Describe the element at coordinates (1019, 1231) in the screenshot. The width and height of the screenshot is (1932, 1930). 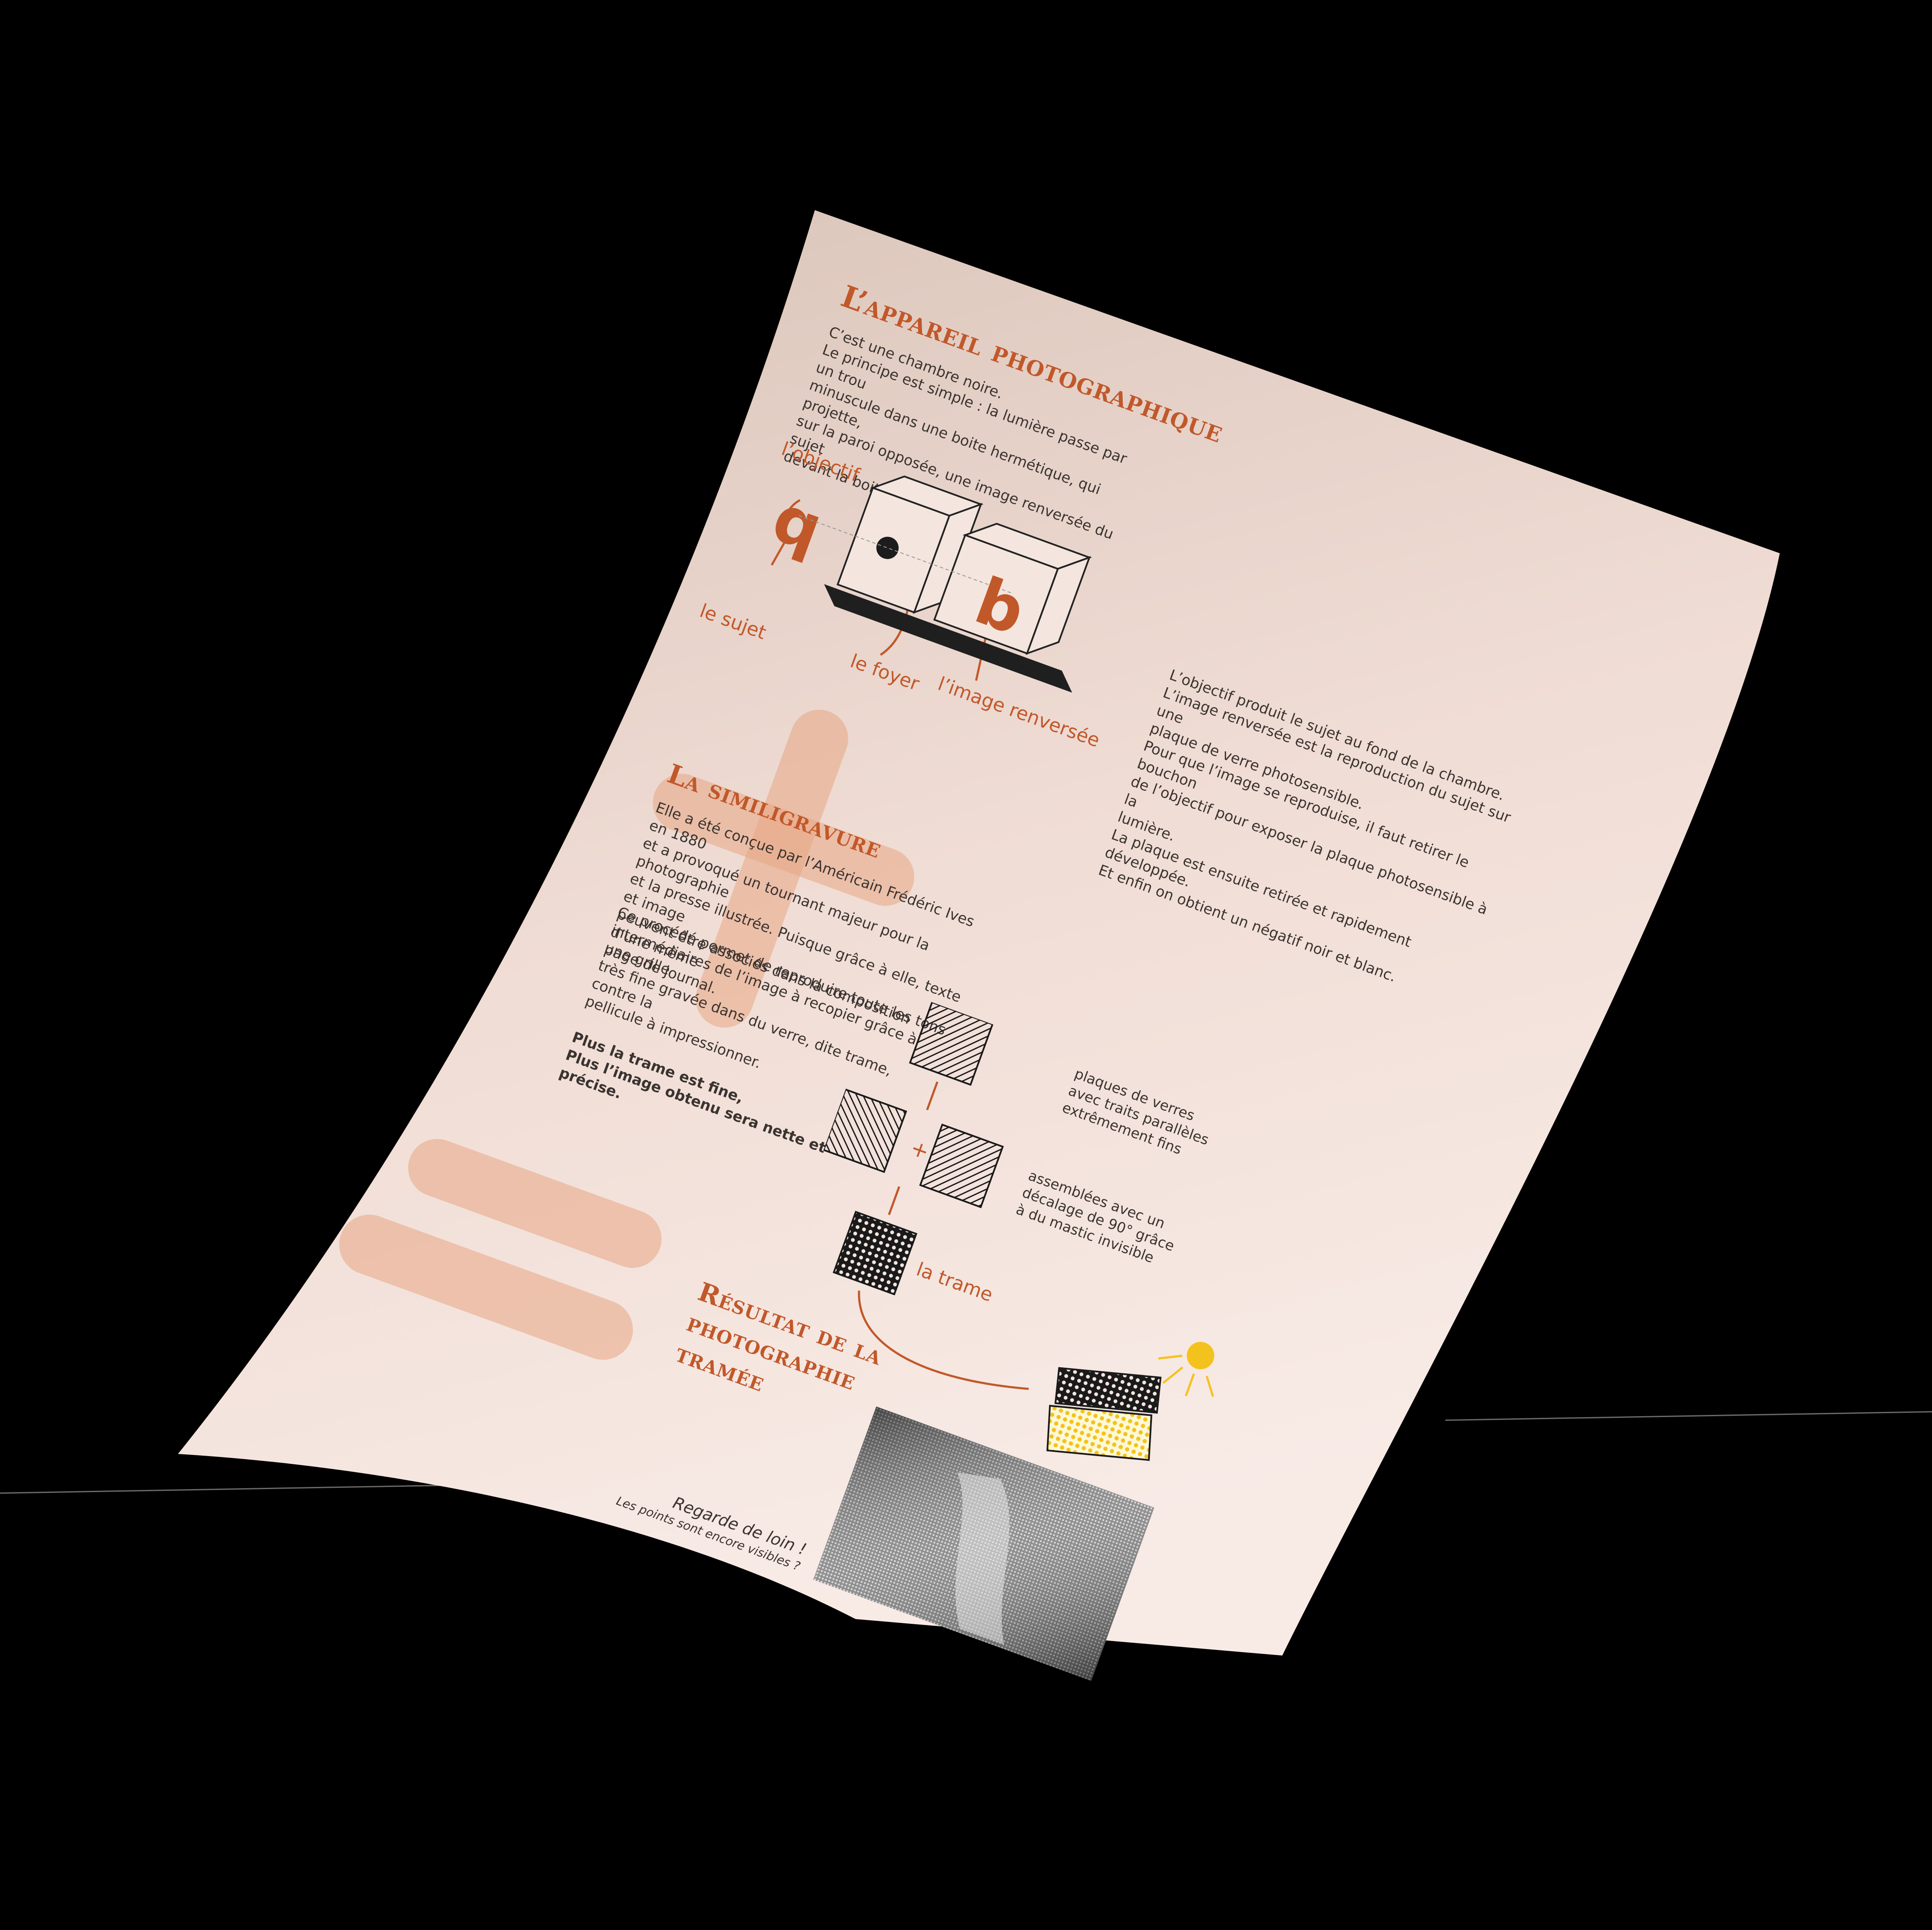
I see `trame-diagram: +` at that location.